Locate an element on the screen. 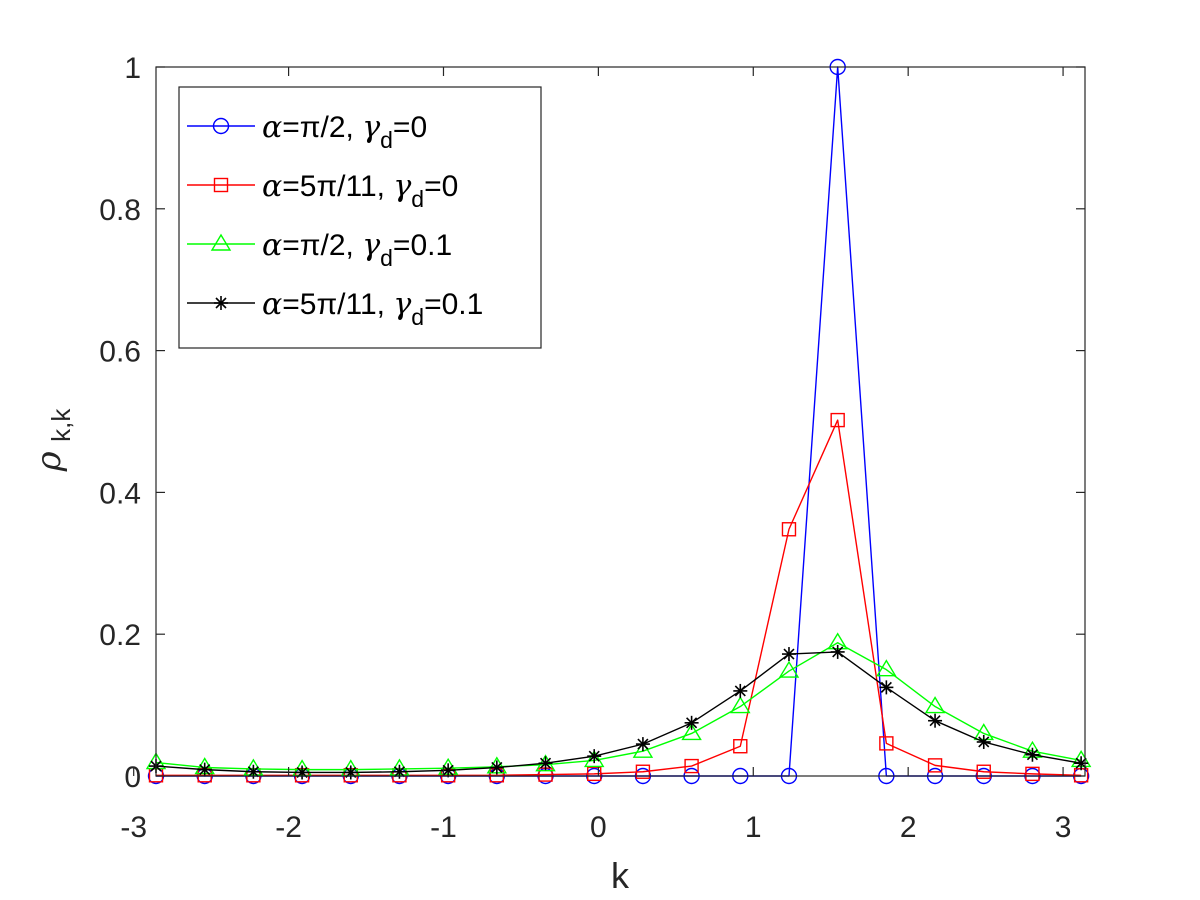  x-tick-label-1: -3 is located at coordinates (133, 827).